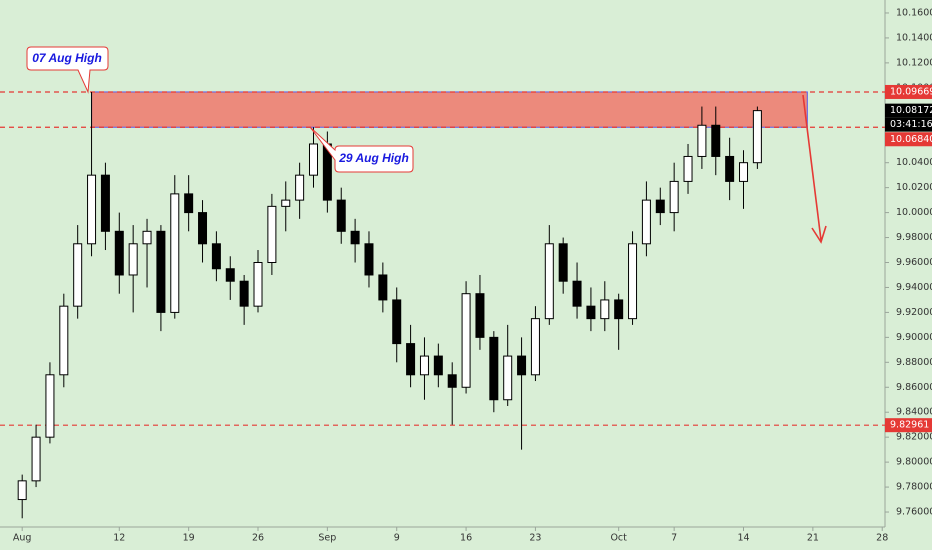  I want to click on resistance-zone, so click(449, 109).